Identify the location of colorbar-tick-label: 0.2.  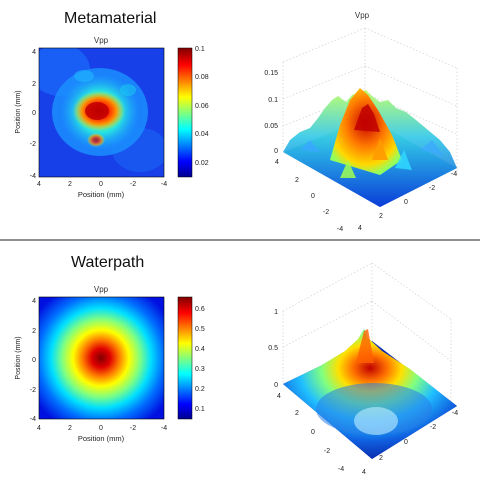
(200, 389).